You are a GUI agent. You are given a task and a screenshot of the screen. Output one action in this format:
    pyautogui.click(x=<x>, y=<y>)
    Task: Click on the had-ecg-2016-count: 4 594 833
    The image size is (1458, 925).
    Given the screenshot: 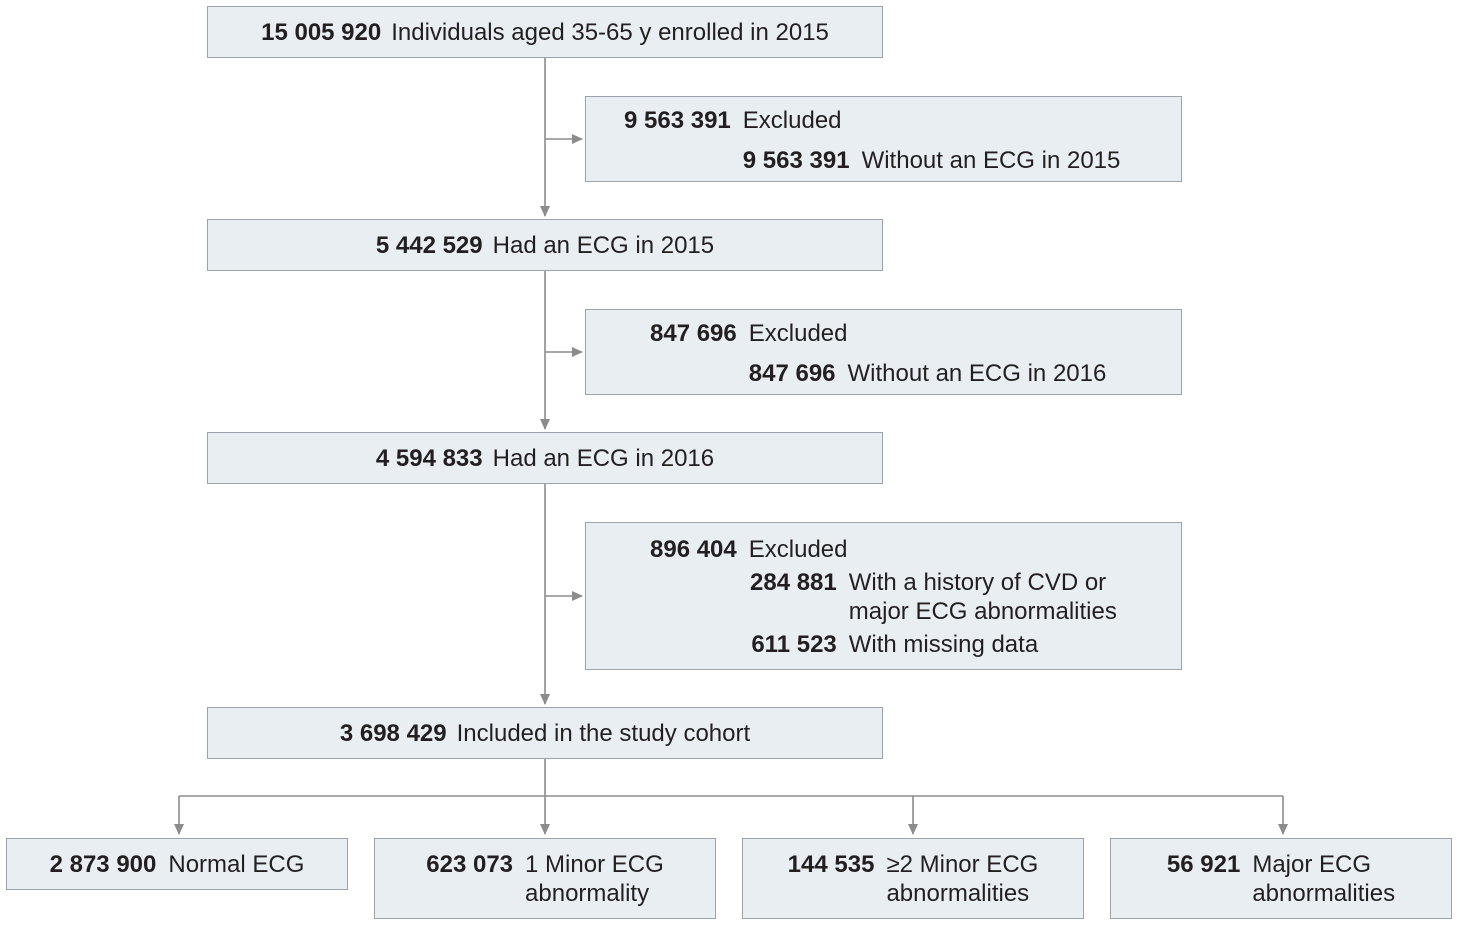 What is the action you would take?
    pyautogui.click(x=429, y=458)
    